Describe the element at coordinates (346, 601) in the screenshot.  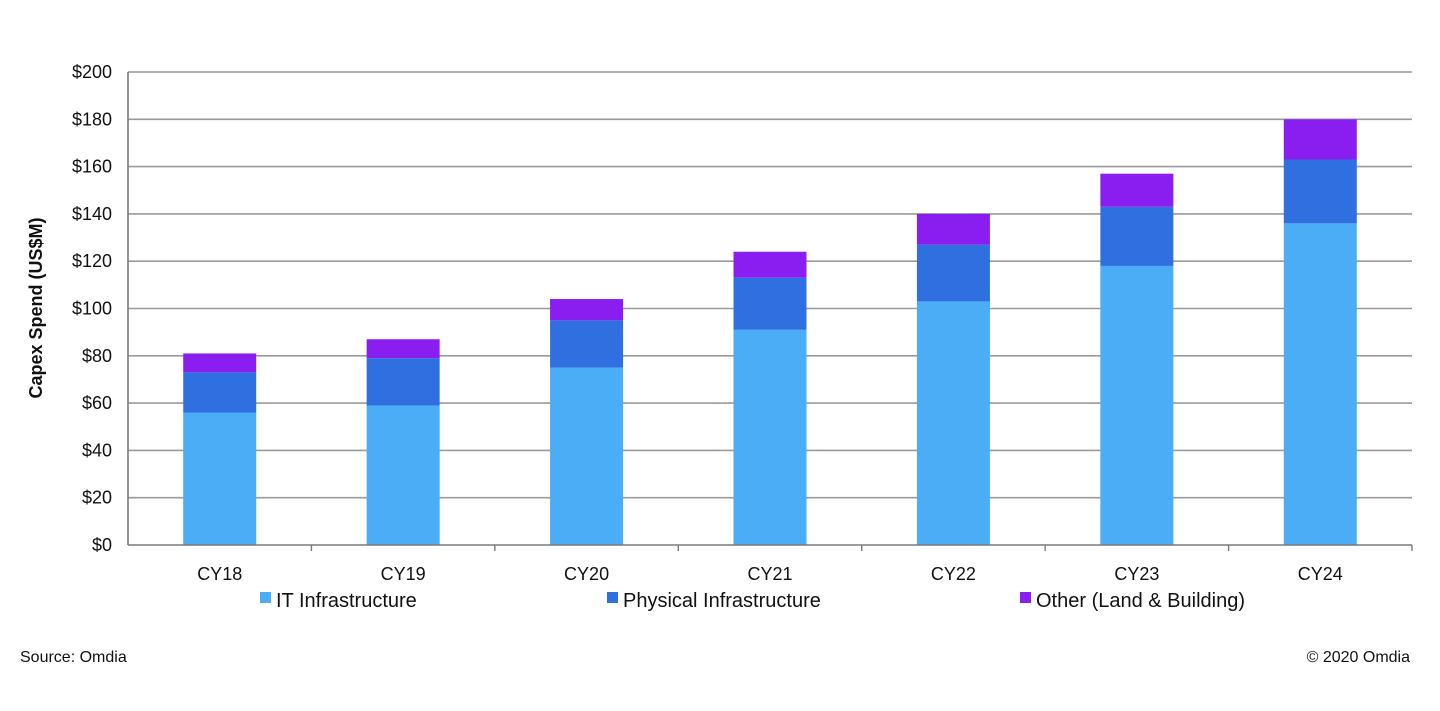
I see `legend-label: IT Infrastructure` at that location.